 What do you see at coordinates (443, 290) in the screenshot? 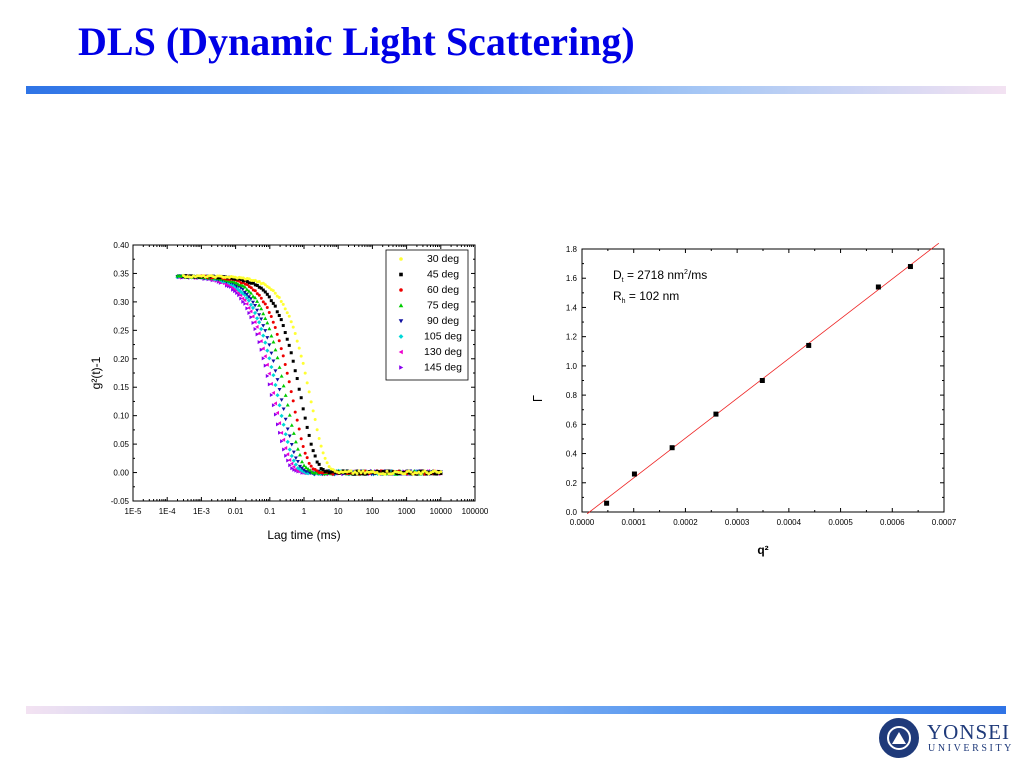
I see `legend-label: 60 deg` at bounding box center [443, 290].